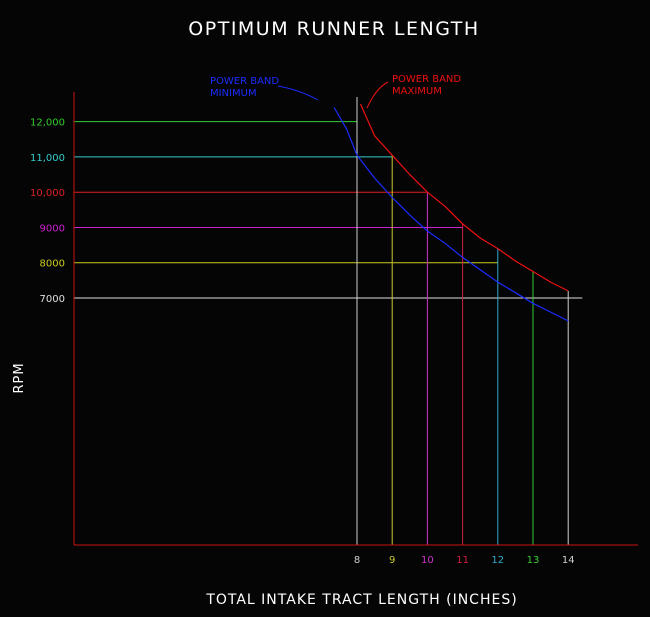 This screenshot has width=650, height=617. I want to click on x-axis-label: TOTAL INTAKE TRACT LENGTH (INCHES), so click(361, 600).